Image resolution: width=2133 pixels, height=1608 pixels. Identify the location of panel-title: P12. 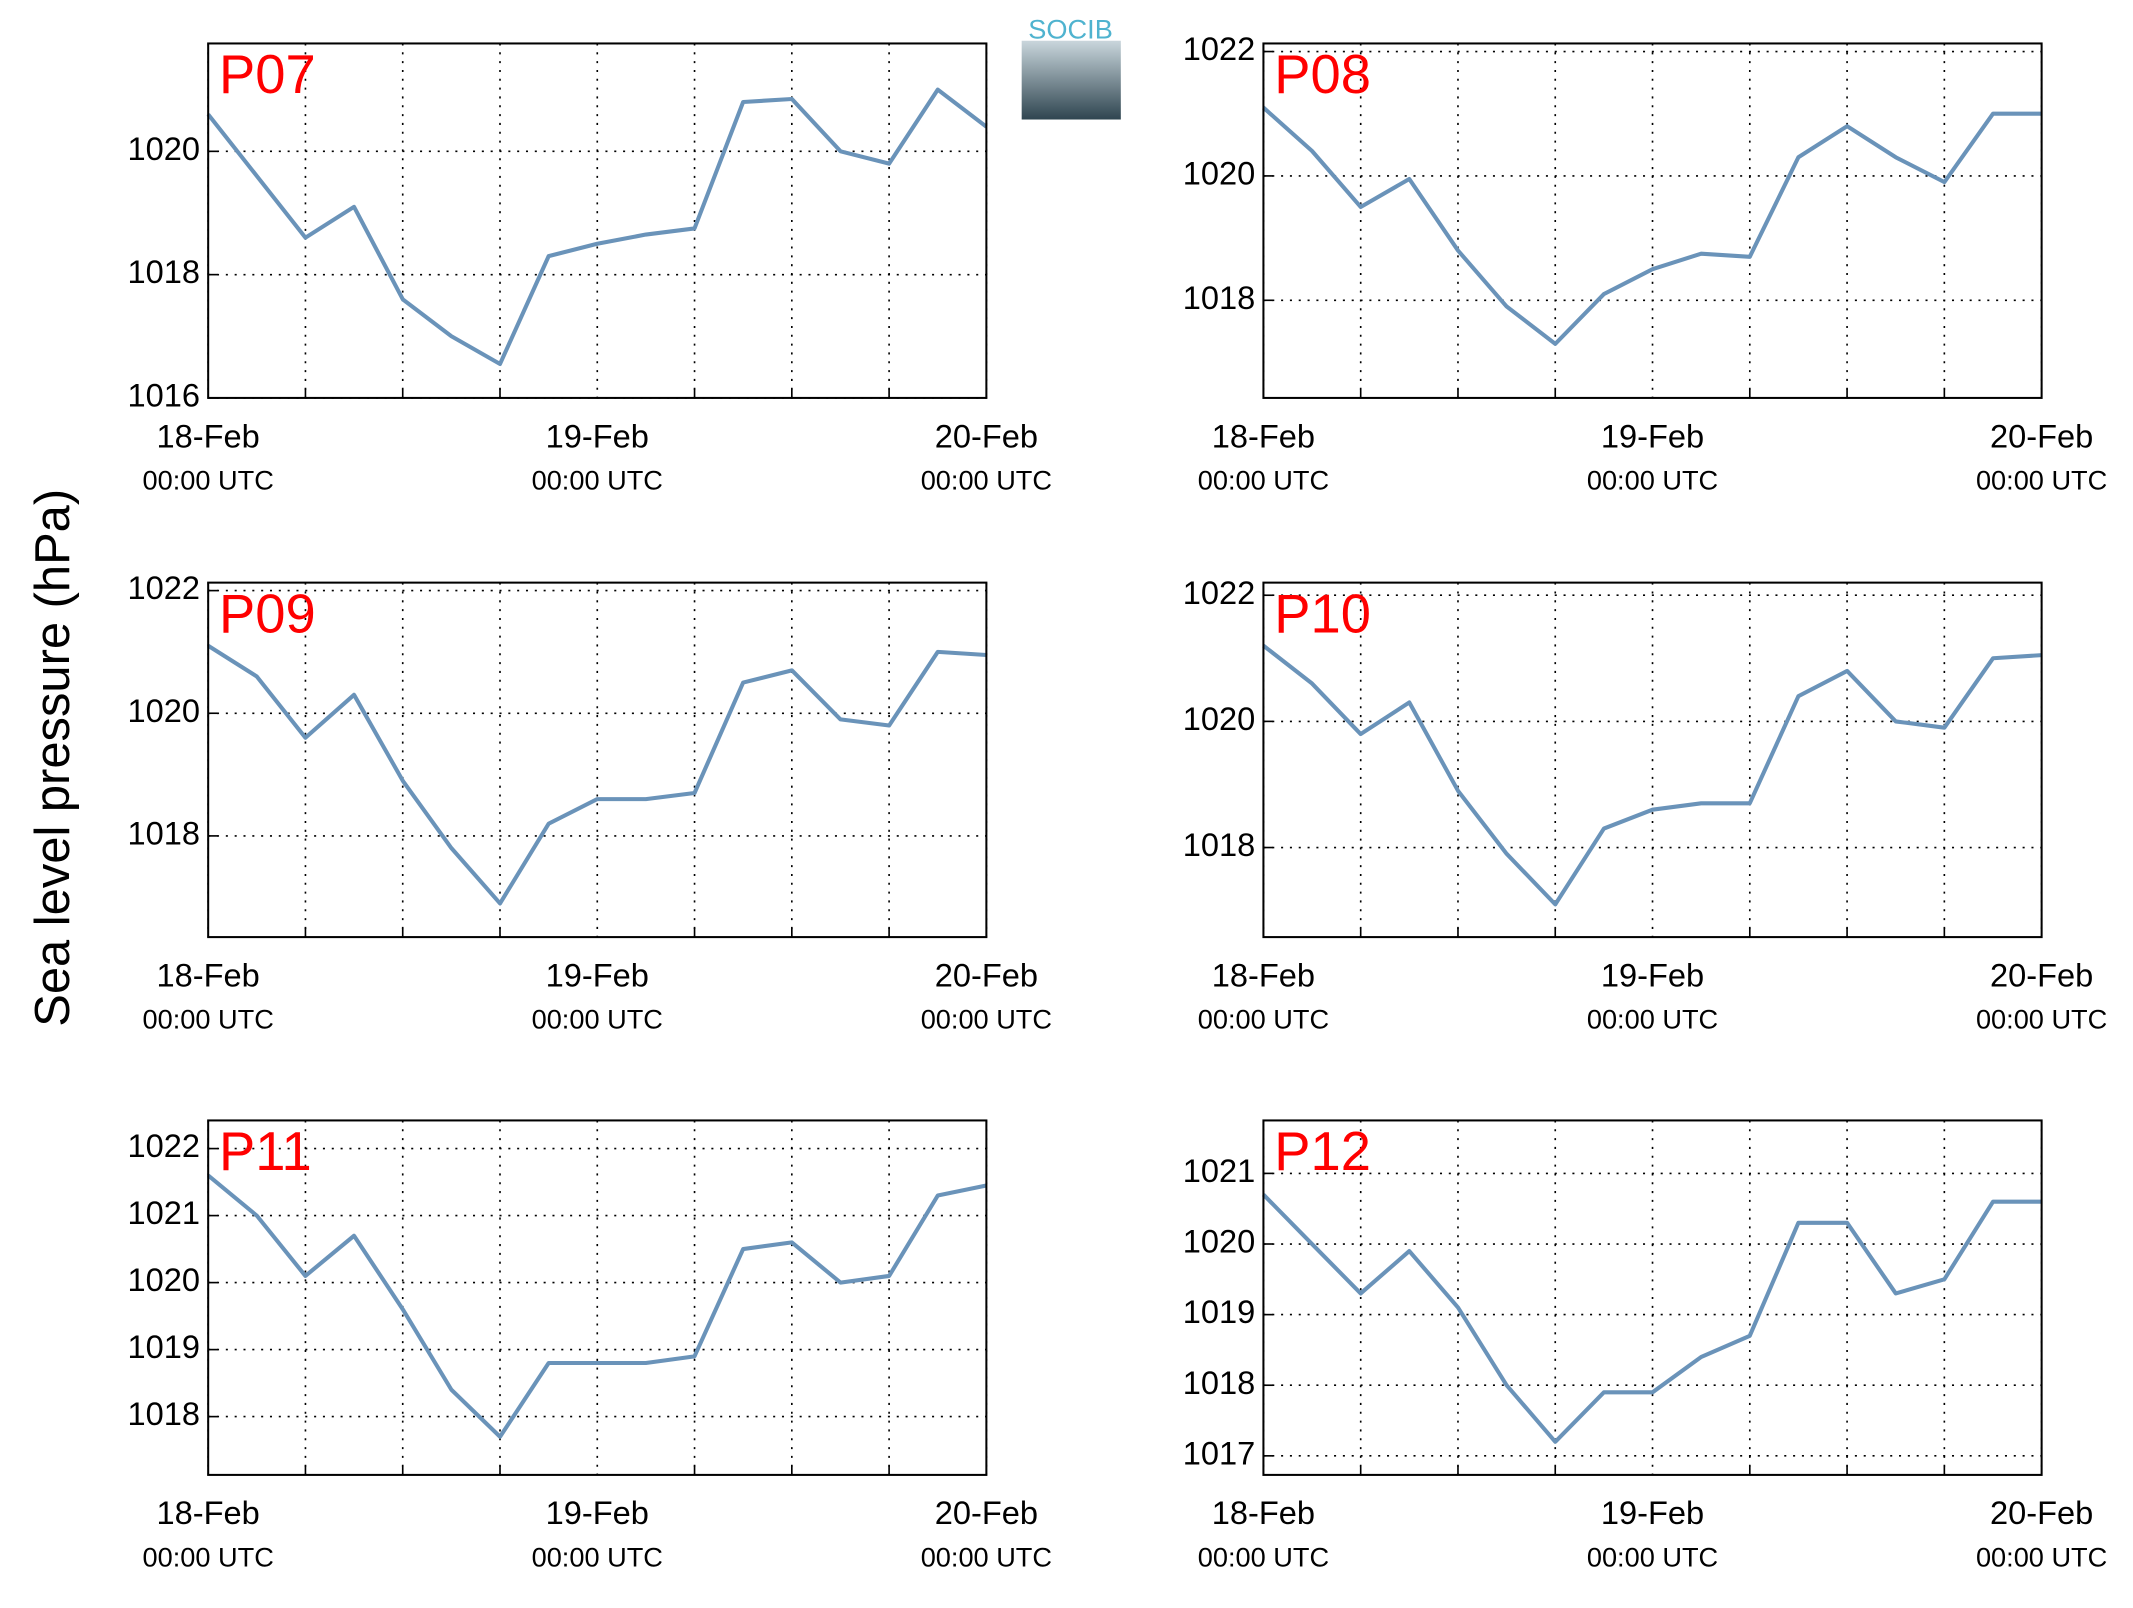
(1322, 1151).